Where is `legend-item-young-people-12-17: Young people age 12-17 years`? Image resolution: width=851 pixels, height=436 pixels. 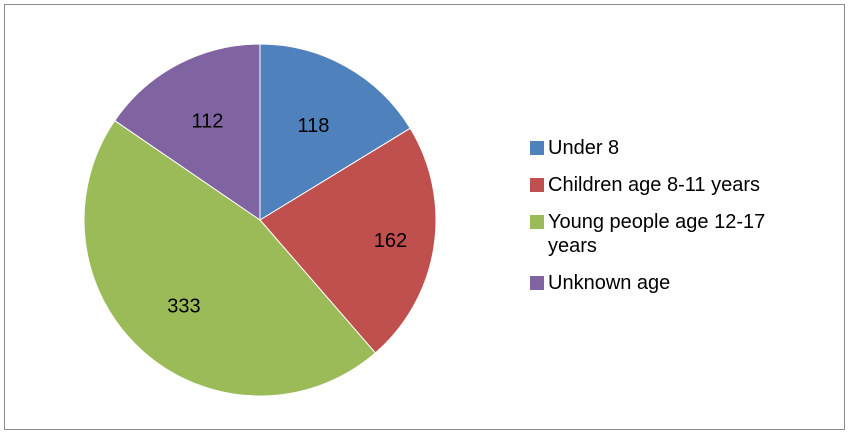
legend-item-young-people-12-17: Young people age 12-17 years is located at coordinates (680, 234).